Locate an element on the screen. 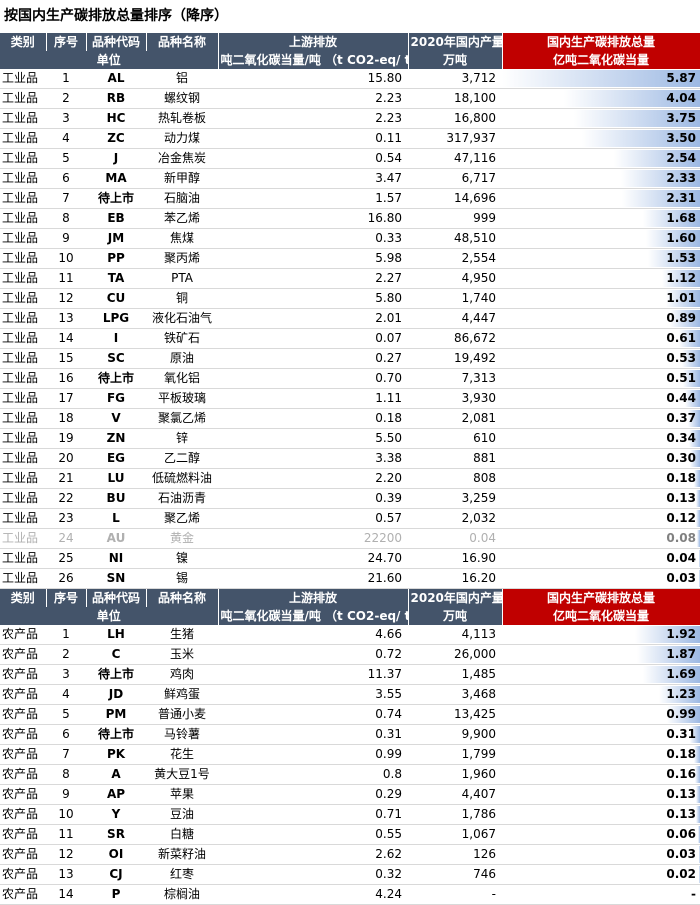 Image resolution: width=700 pixels, height=905 pixels. row-total: 0.30 is located at coordinates (601, 459).